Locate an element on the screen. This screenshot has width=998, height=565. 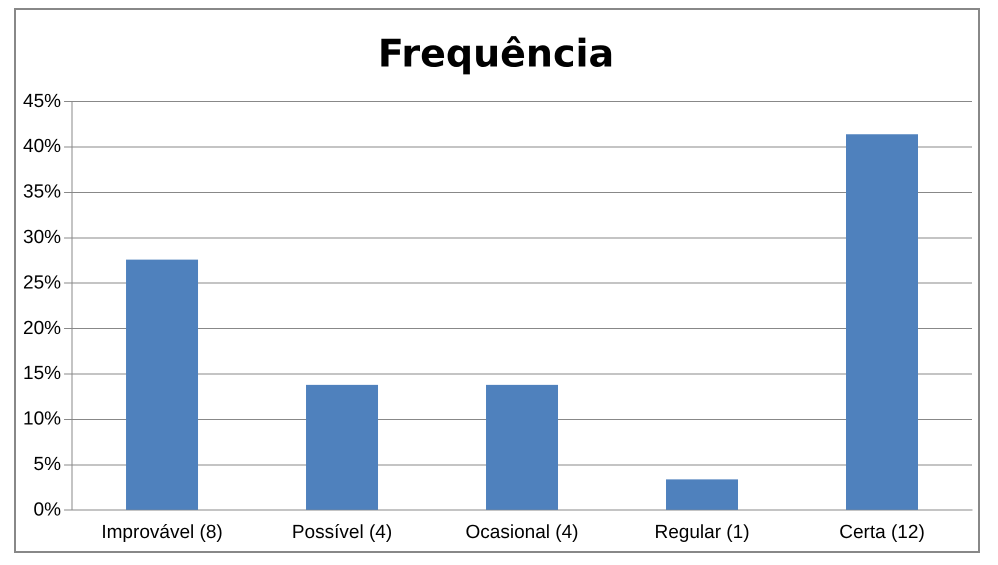
x-tick-label: Ocasional (4) is located at coordinates (522, 532).